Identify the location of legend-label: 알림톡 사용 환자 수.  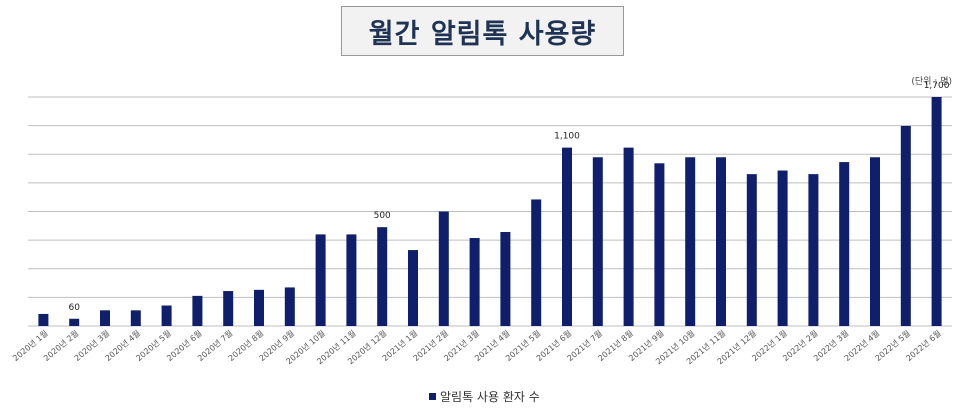
(490, 397).